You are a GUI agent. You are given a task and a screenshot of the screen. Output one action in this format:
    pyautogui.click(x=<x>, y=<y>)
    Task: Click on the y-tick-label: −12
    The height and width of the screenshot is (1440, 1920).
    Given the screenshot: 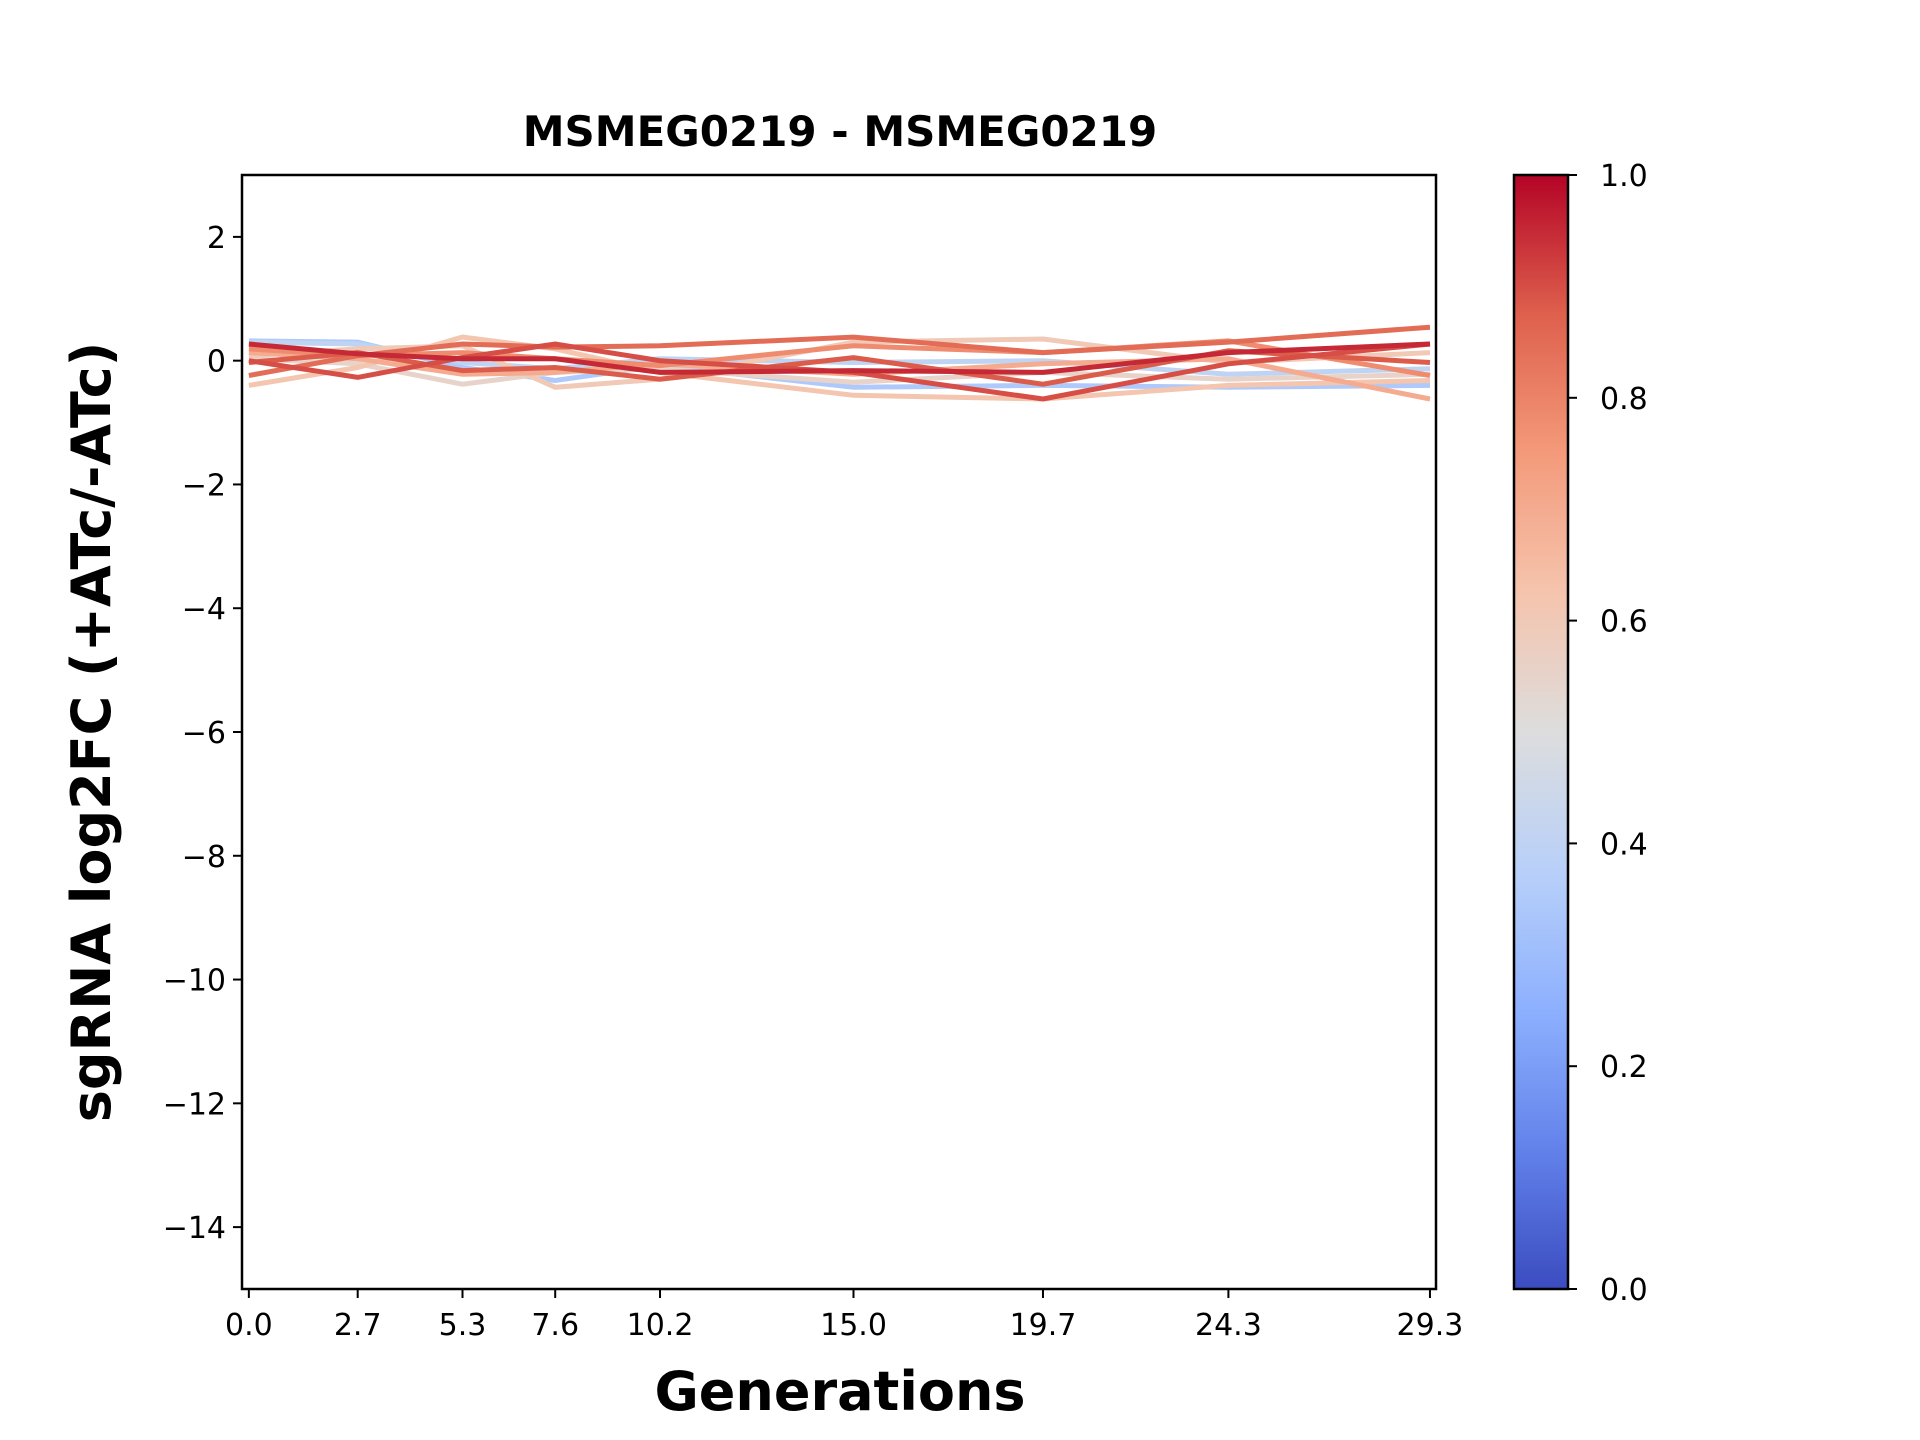 What is the action you would take?
    pyautogui.click(x=194, y=1104)
    